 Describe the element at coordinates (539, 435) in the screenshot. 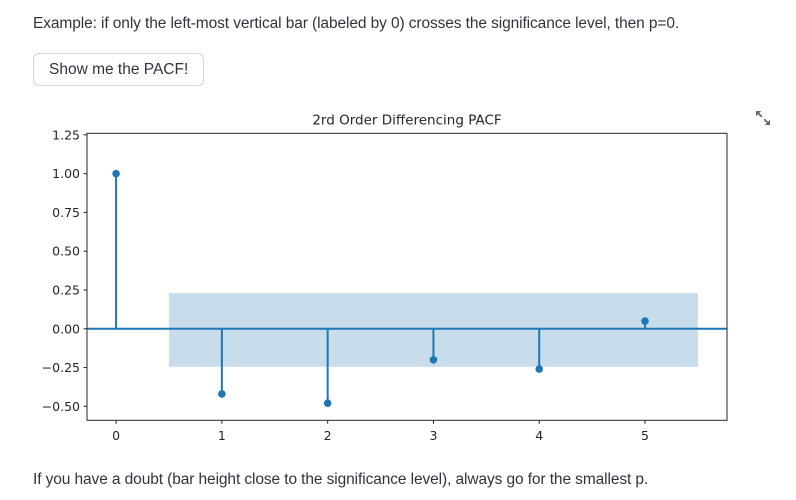

I see `x-tick-label: 4` at that location.